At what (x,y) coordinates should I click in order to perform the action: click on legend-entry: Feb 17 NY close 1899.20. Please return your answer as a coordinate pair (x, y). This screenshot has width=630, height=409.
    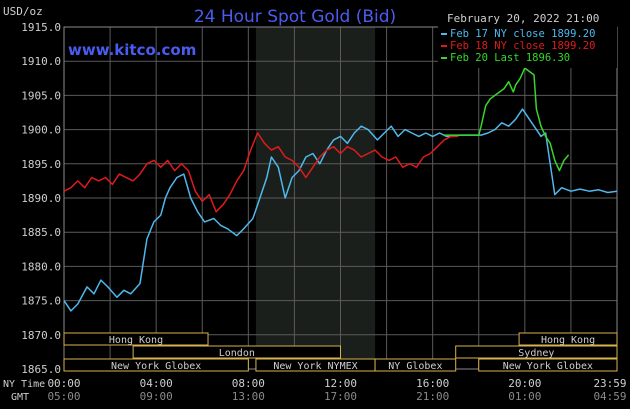
    Looking at the image, I should click on (522, 34).